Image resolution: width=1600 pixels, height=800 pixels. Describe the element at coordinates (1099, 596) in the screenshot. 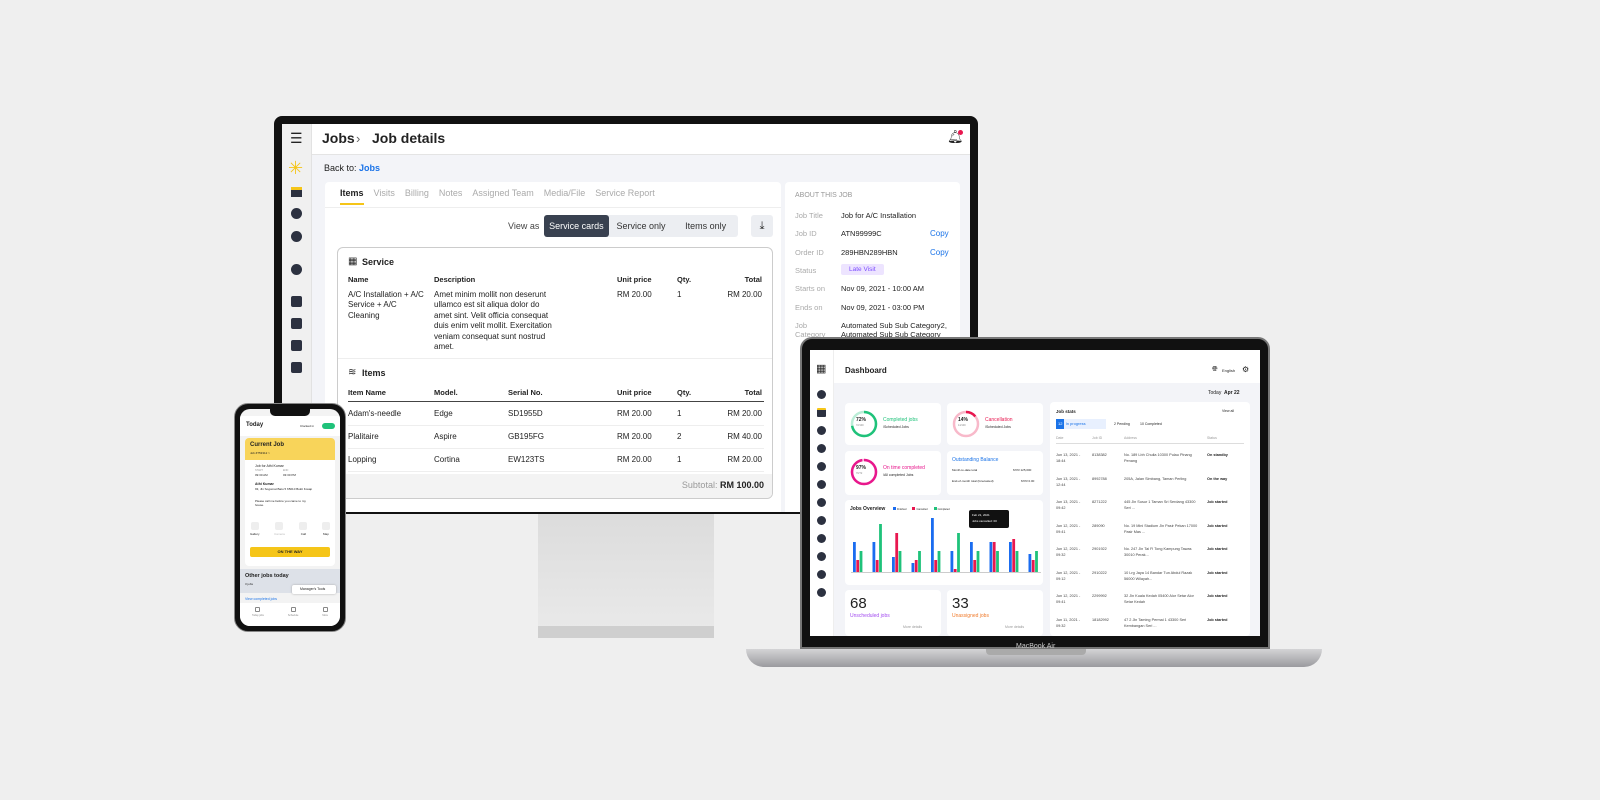

I see `job-cell: 2299992` at that location.